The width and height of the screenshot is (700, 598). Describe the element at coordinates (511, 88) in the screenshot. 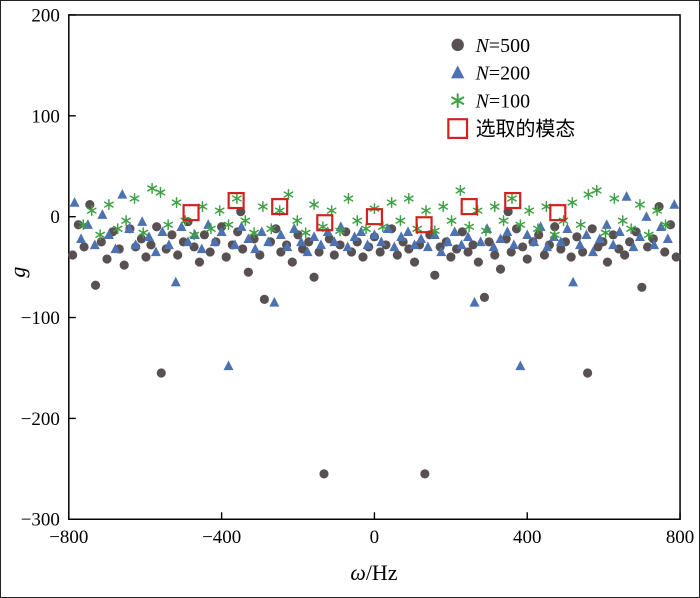

I see `legend: N=500 N=200 N=100 选取的模态` at that location.